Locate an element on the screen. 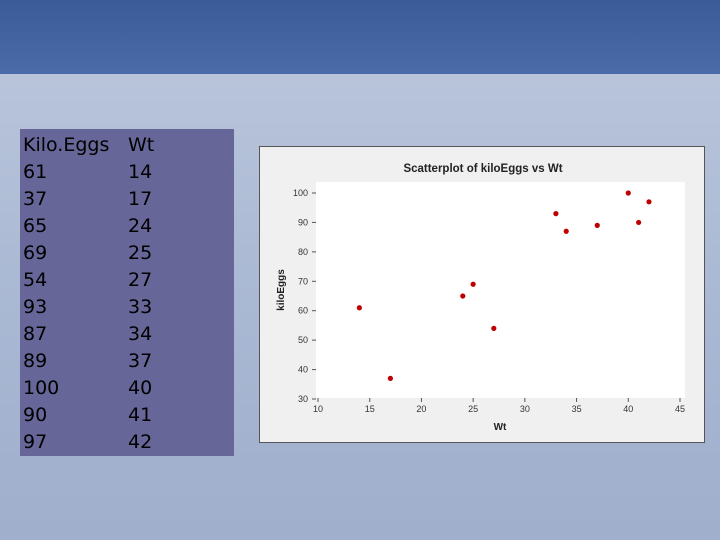  y-tick-label: 100 is located at coordinates (300, 193).